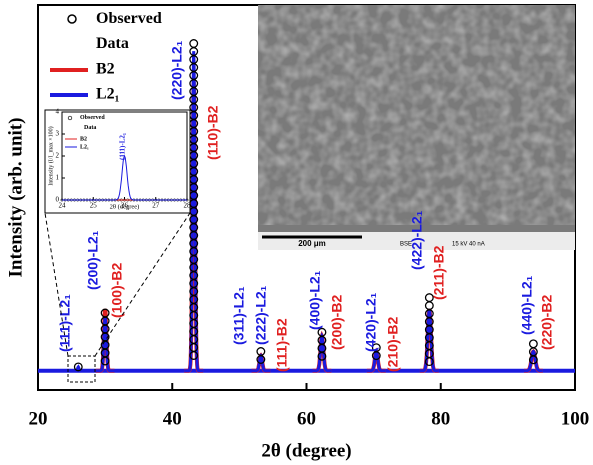 The image size is (593, 465). What do you see at coordinates (92, 123) in the screenshot?
I see `inset-legend-label: Observed Data` at bounding box center [92, 123].